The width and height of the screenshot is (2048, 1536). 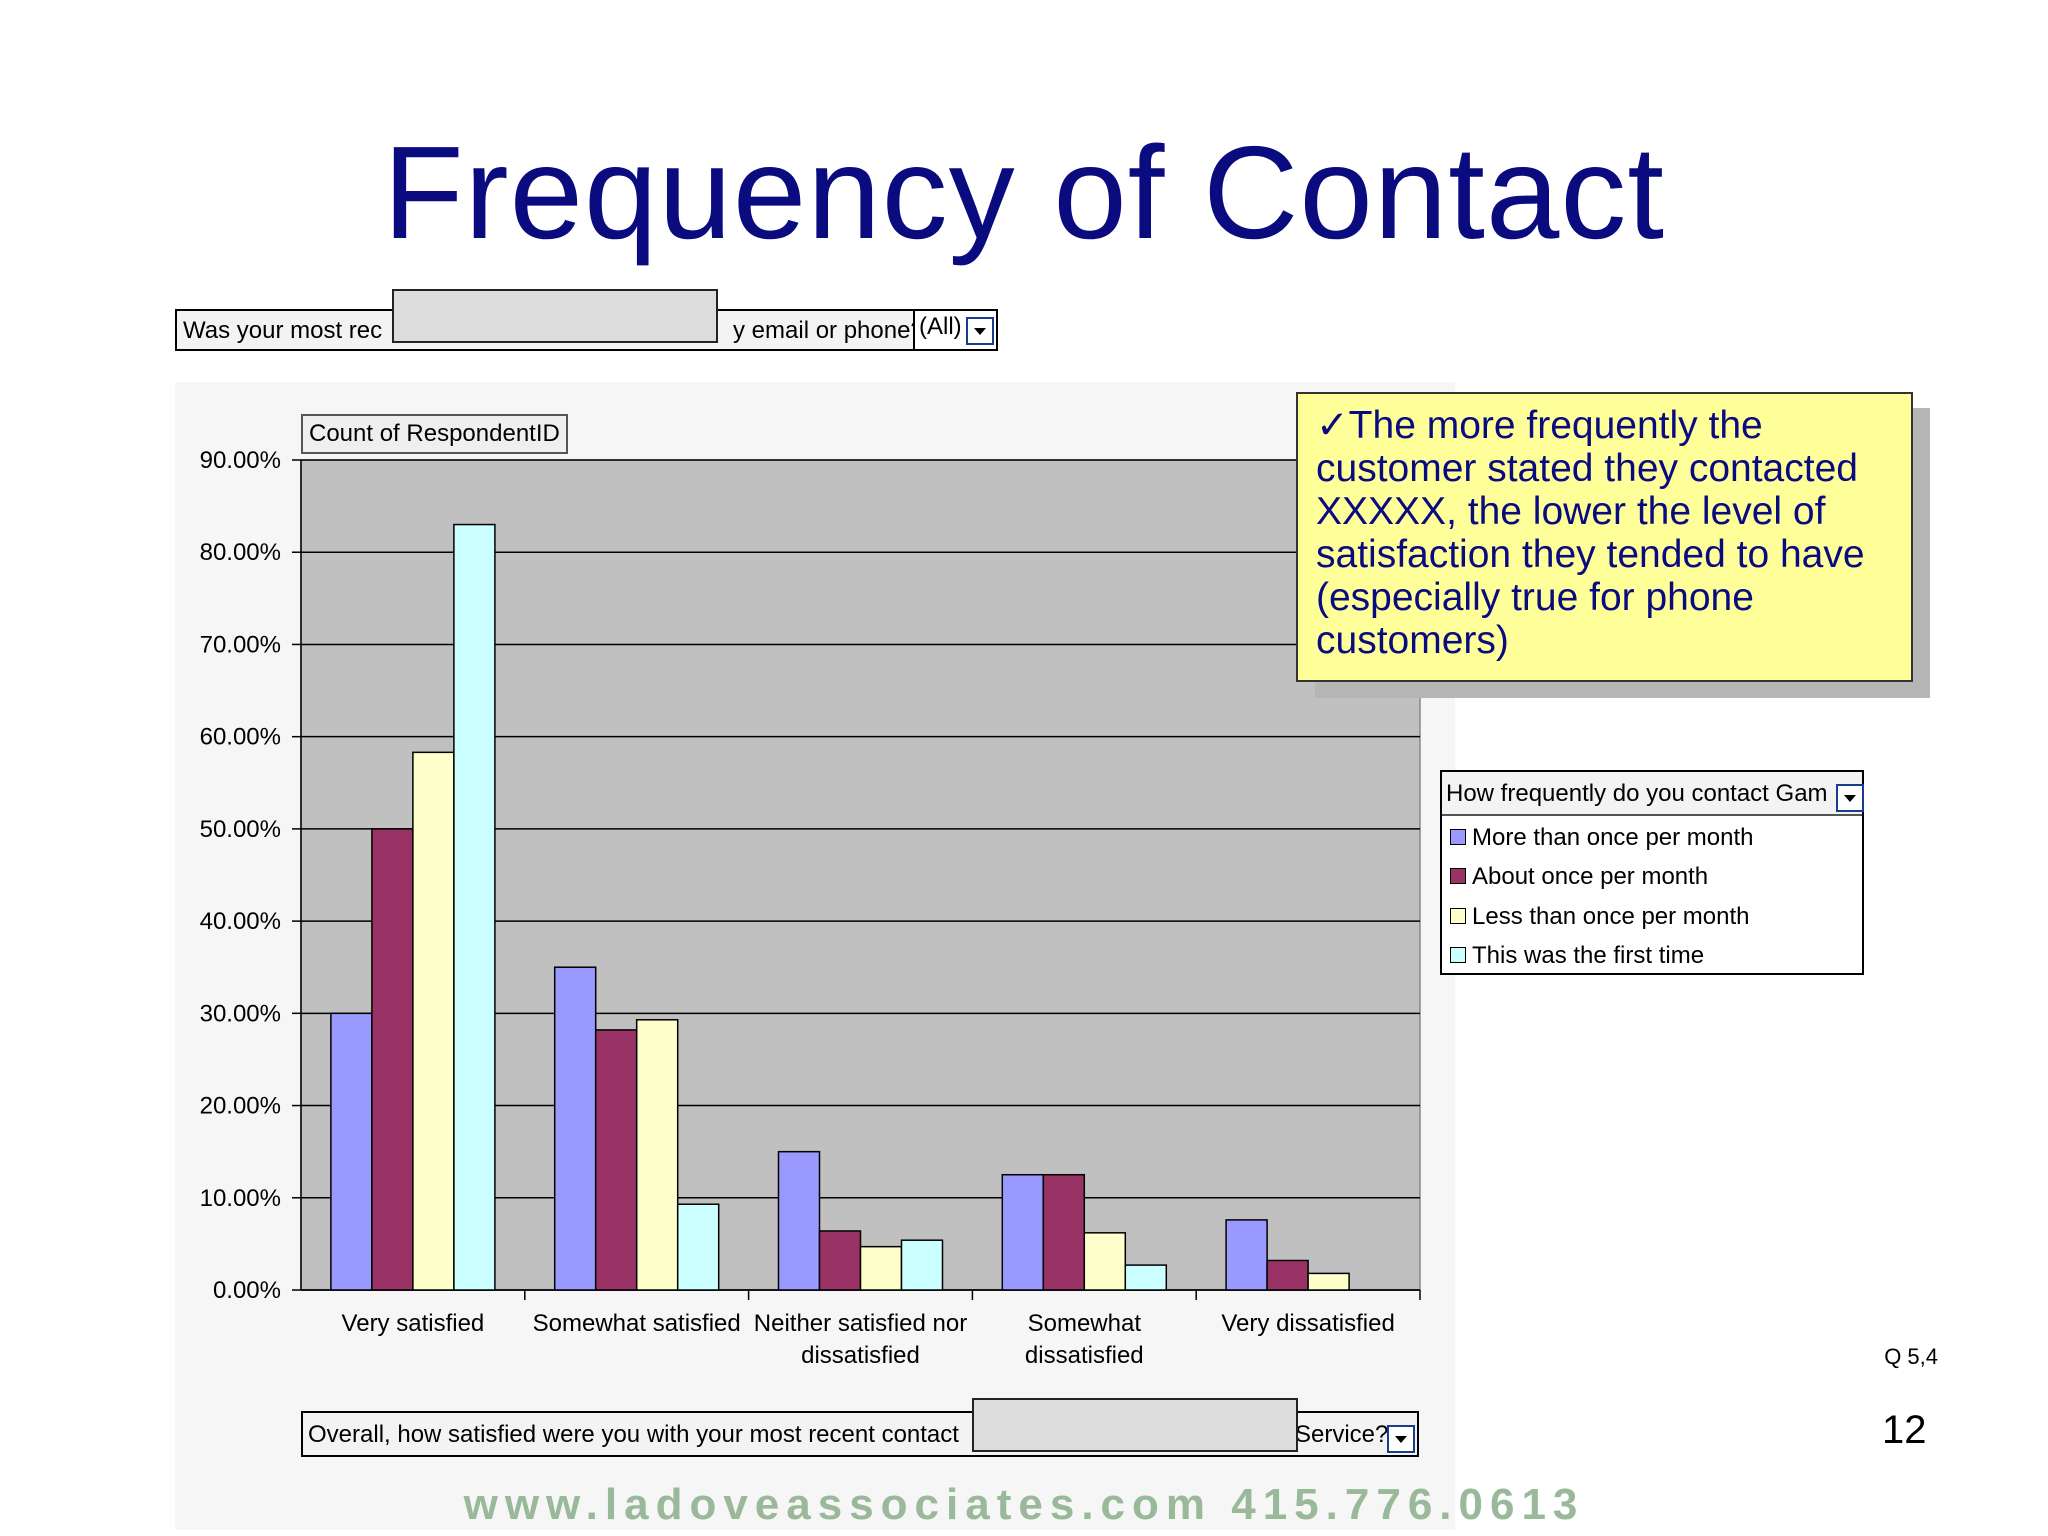 I want to click on legend-dropdown-icon, so click(x=1850, y=798).